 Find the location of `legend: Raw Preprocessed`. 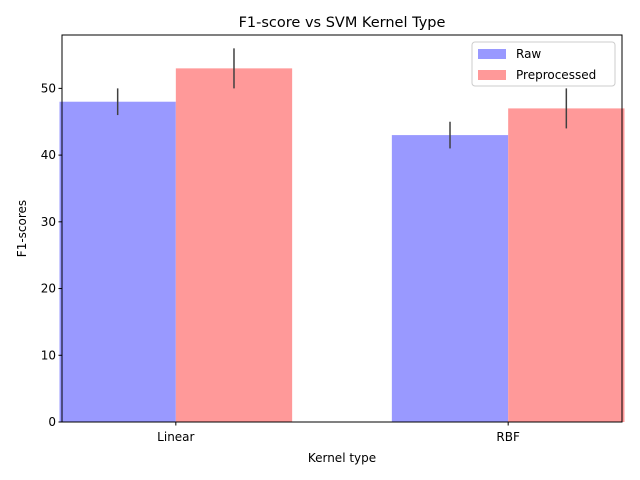

legend: Raw Preprocessed is located at coordinates (543, 64).